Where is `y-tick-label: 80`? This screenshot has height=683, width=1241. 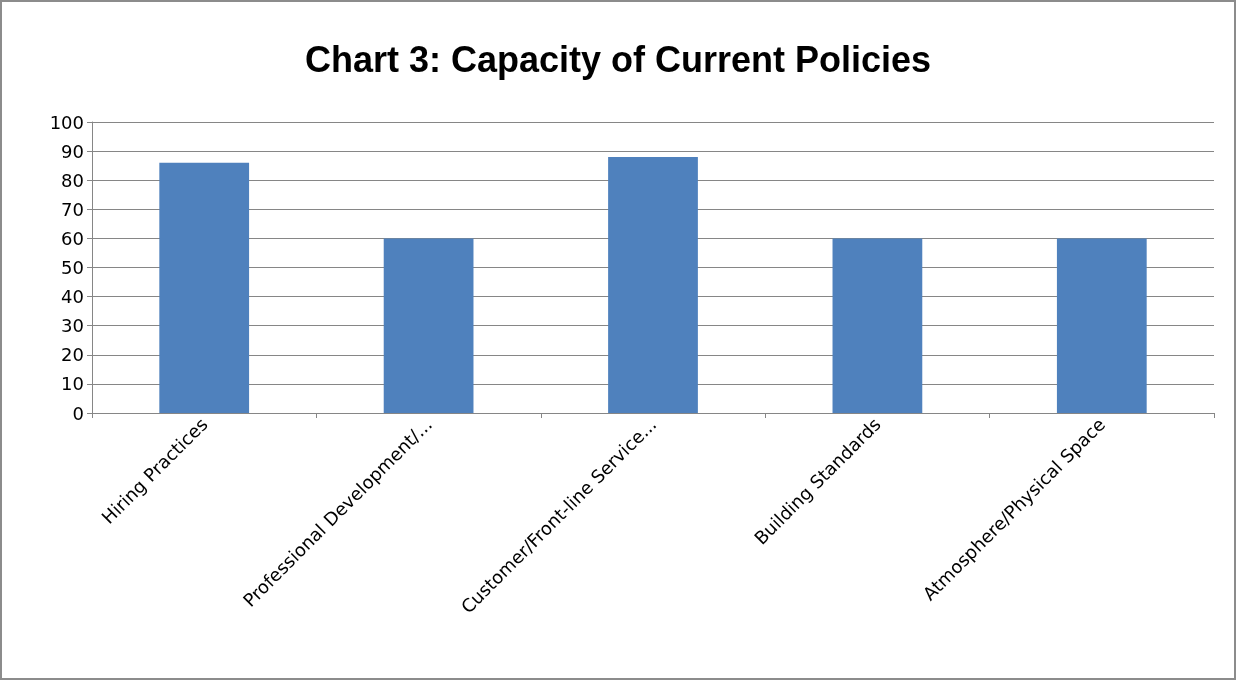
y-tick-label: 80 is located at coordinates (72, 180).